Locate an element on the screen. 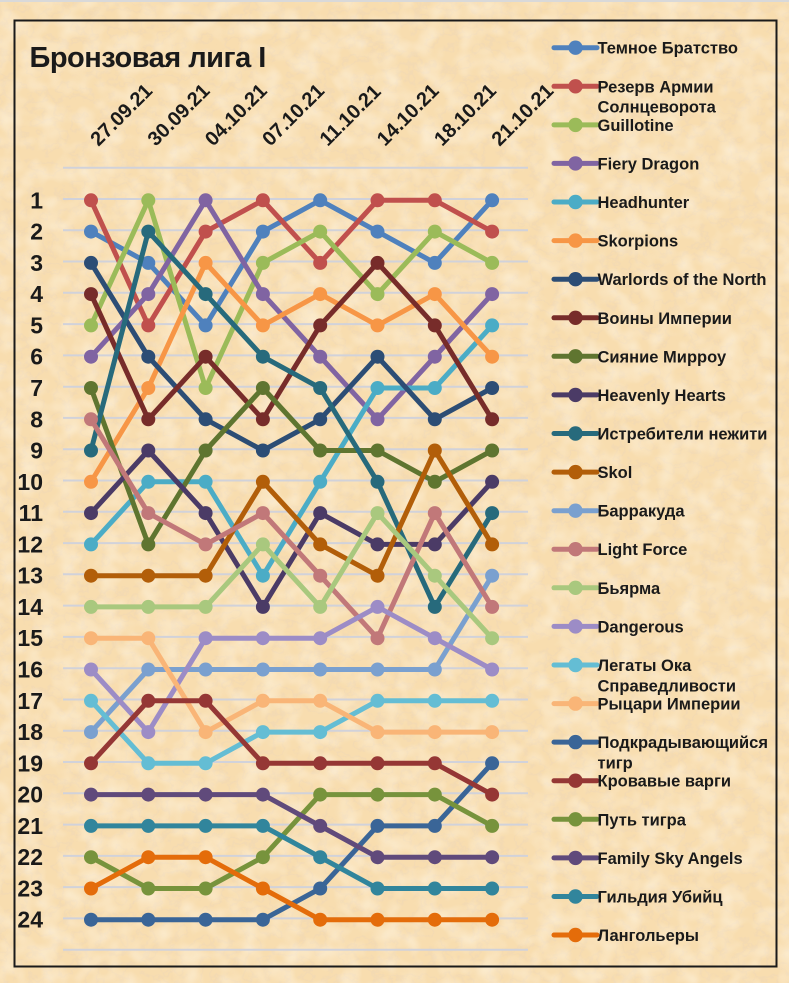  svg-text: Воины Империи is located at coordinates (665, 319).